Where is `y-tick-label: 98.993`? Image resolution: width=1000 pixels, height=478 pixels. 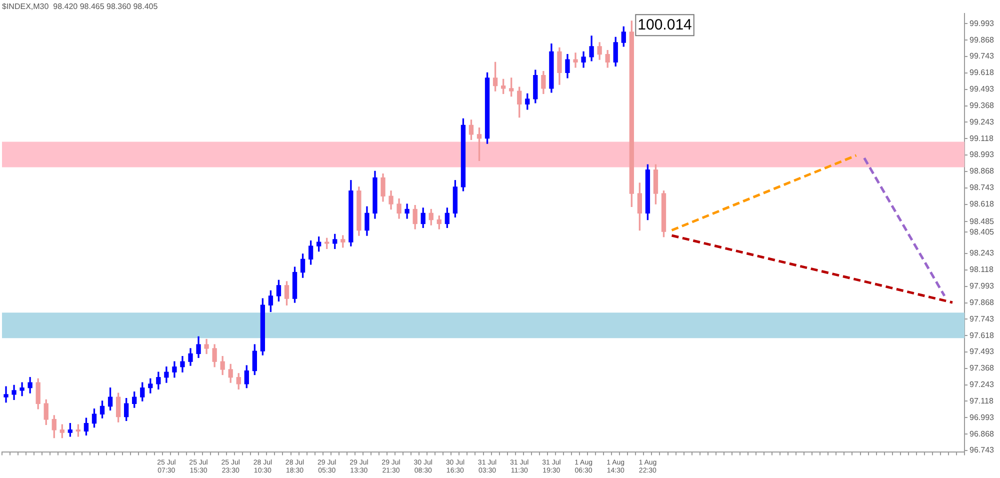 y-tick-label: 98.993 is located at coordinates (982, 155).